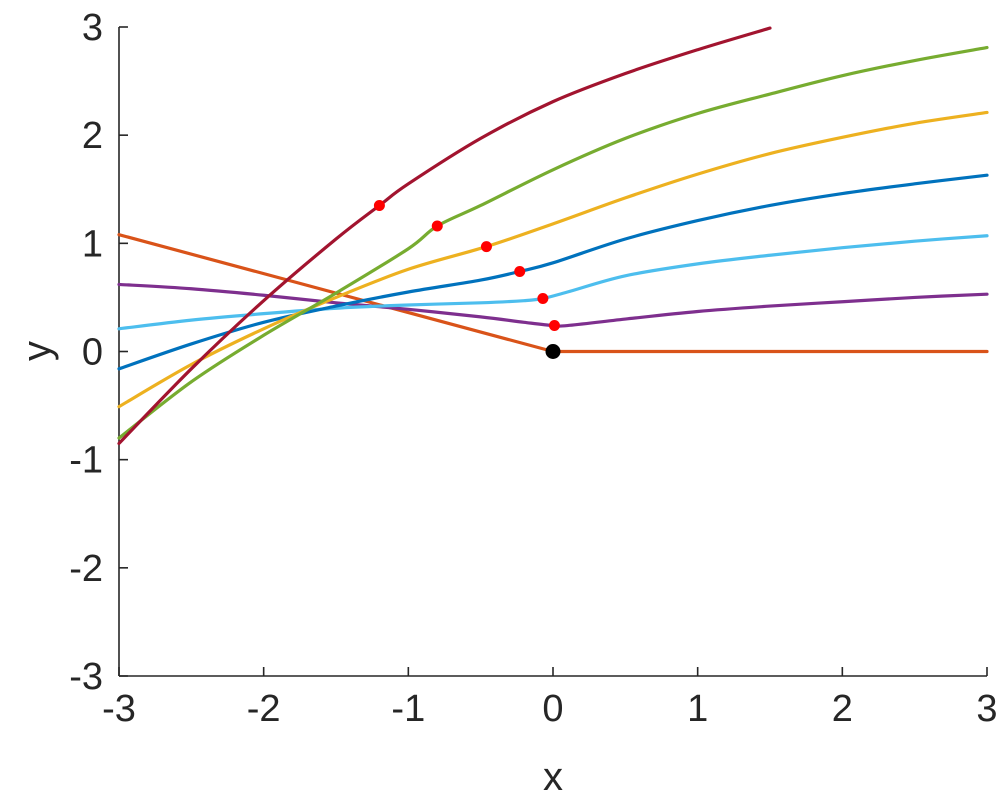 The height and width of the screenshot is (800, 1000). Describe the element at coordinates (92, 244) in the screenshot. I see `y-tick-label: 1` at that location.